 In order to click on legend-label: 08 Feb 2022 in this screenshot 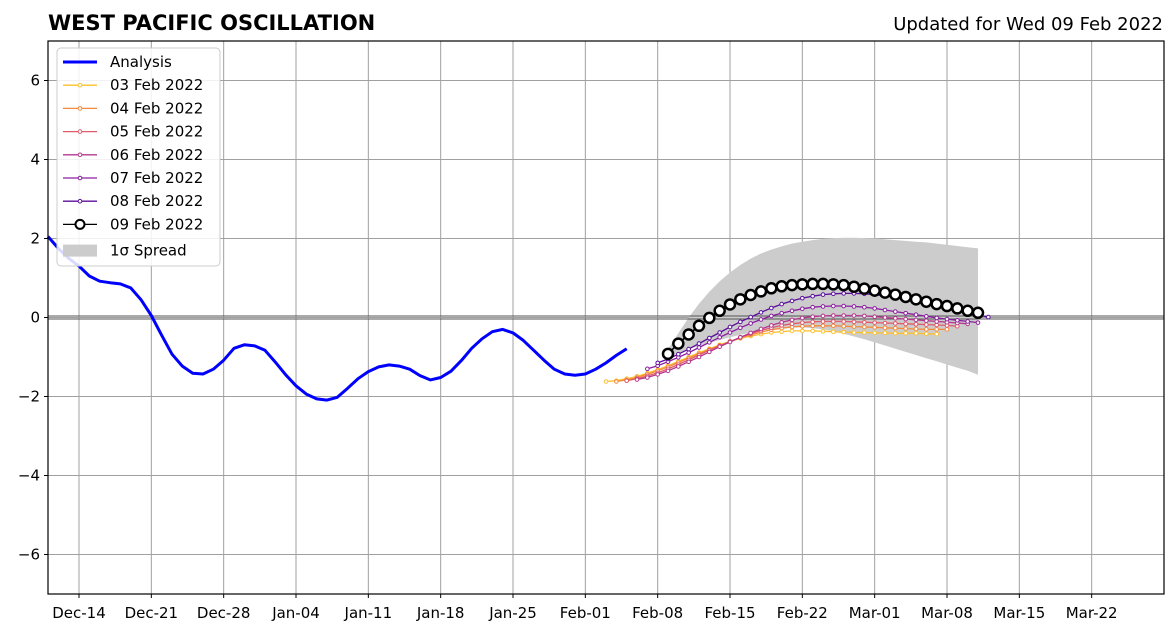, I will do `click(156, 201)`.